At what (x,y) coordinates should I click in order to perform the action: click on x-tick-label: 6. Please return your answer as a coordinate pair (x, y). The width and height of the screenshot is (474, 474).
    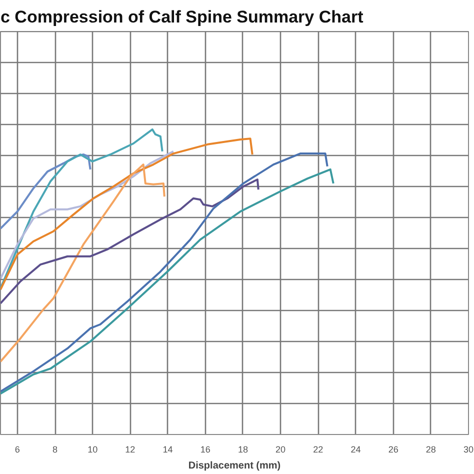
    Looking at the image, I should click on (17, 449).